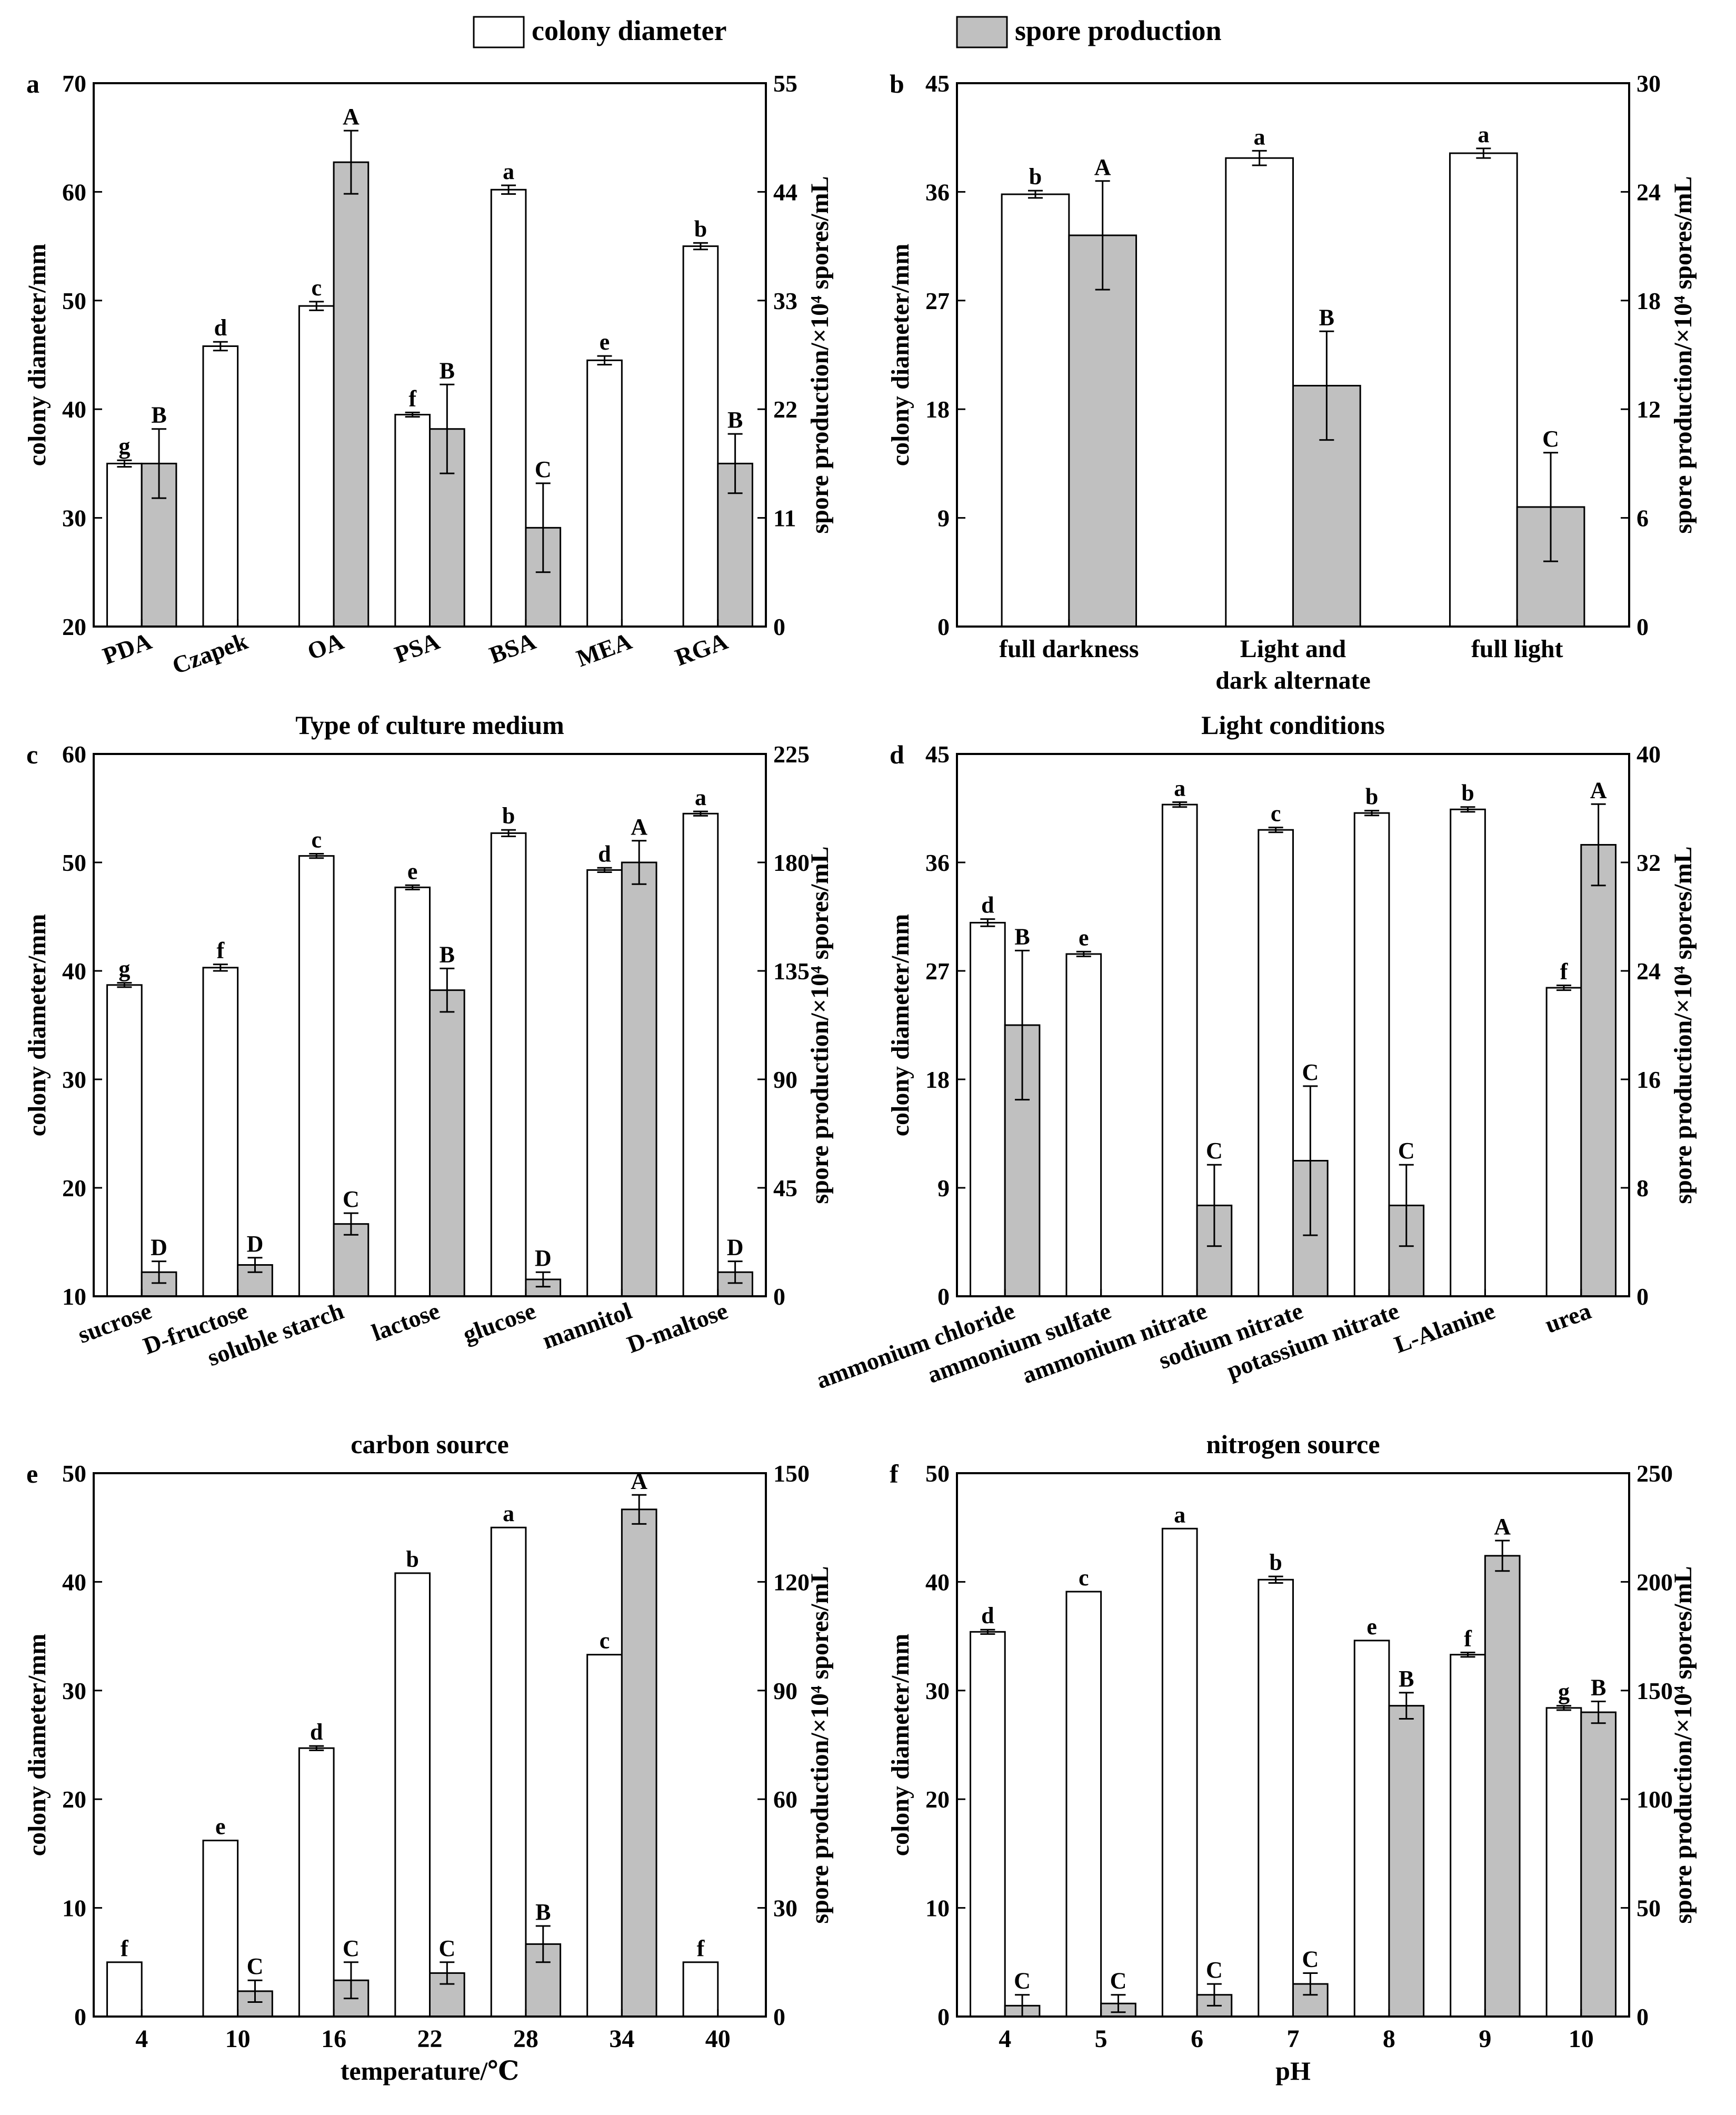  Describe the element at coordinates (1293, 1444) in the screenshot. I see `x-axis-title: nitrogen source` at that location.